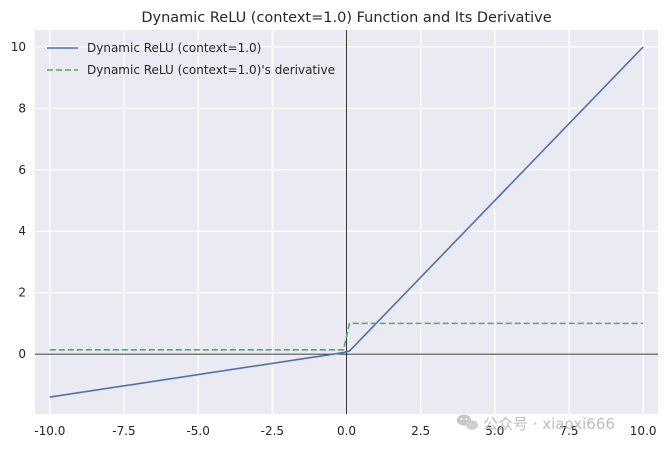 The image size is (665, 449). Describe the element at coordinates (49, 431) in the screenshot. I see `x-tick-label: -10.0` at that location.